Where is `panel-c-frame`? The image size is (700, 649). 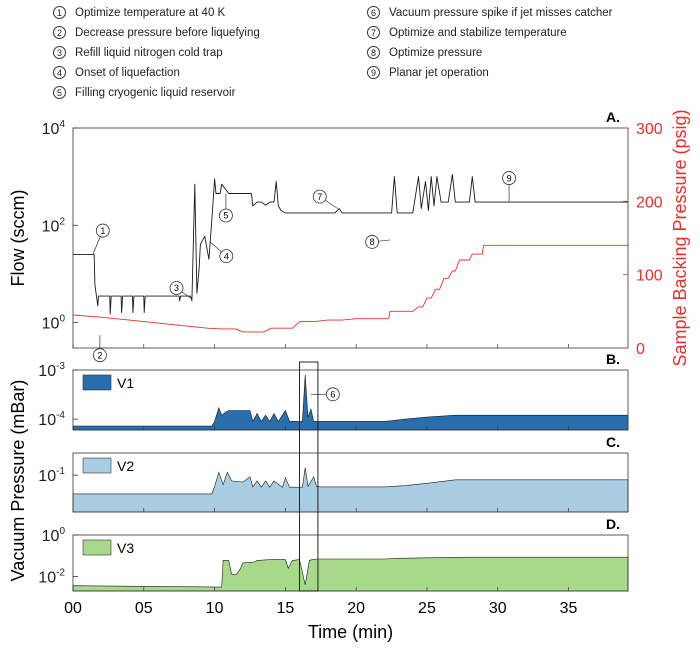
panel-c-frame is located at coordinates (350, 482).